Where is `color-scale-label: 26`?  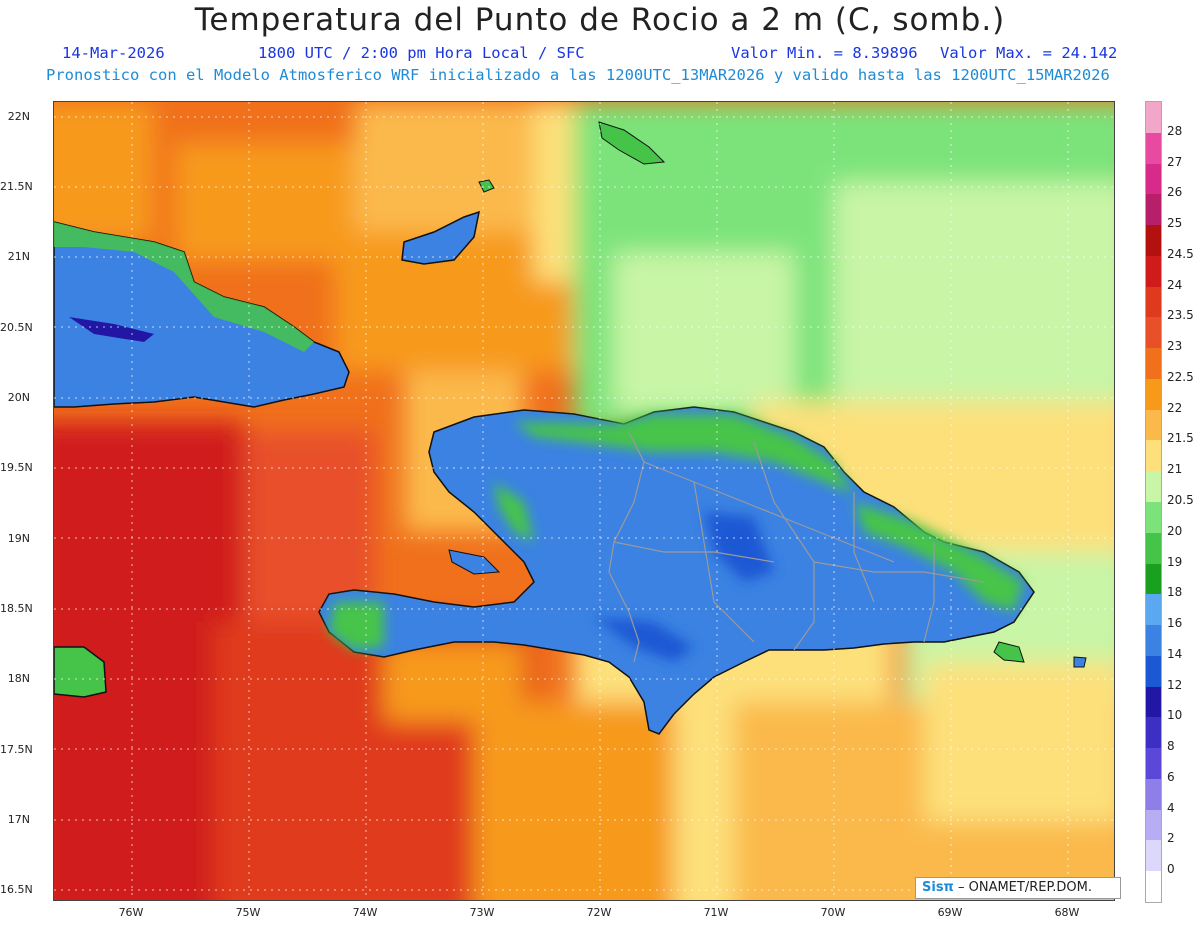 color-scale-label: 26 is located at coordinates (1175, 192).